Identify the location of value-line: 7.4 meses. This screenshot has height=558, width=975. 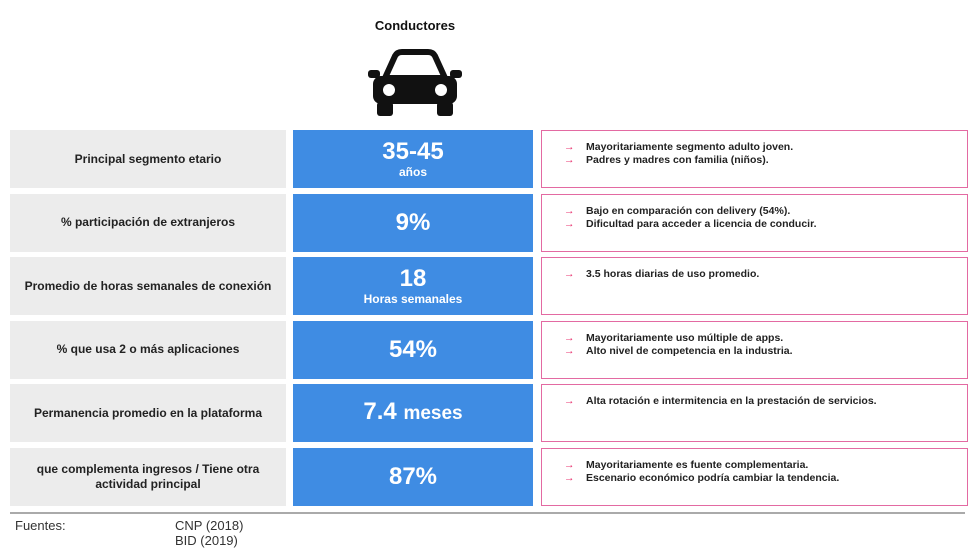
(412, 413).